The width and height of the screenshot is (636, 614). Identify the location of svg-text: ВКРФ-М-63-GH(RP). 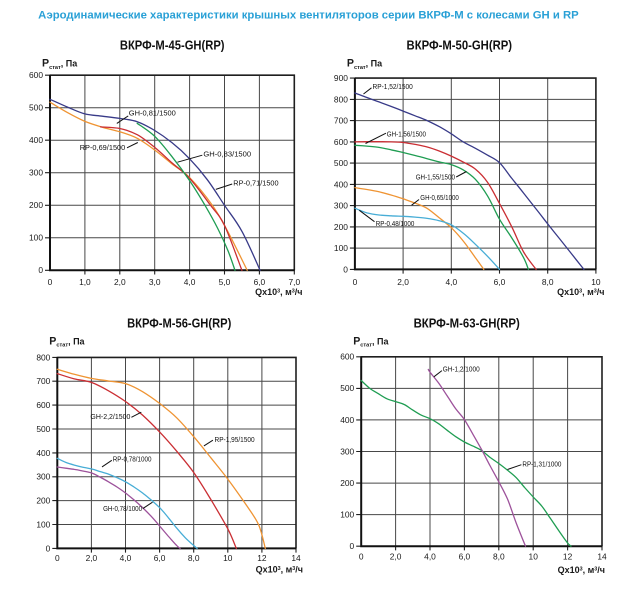
(467, 322).